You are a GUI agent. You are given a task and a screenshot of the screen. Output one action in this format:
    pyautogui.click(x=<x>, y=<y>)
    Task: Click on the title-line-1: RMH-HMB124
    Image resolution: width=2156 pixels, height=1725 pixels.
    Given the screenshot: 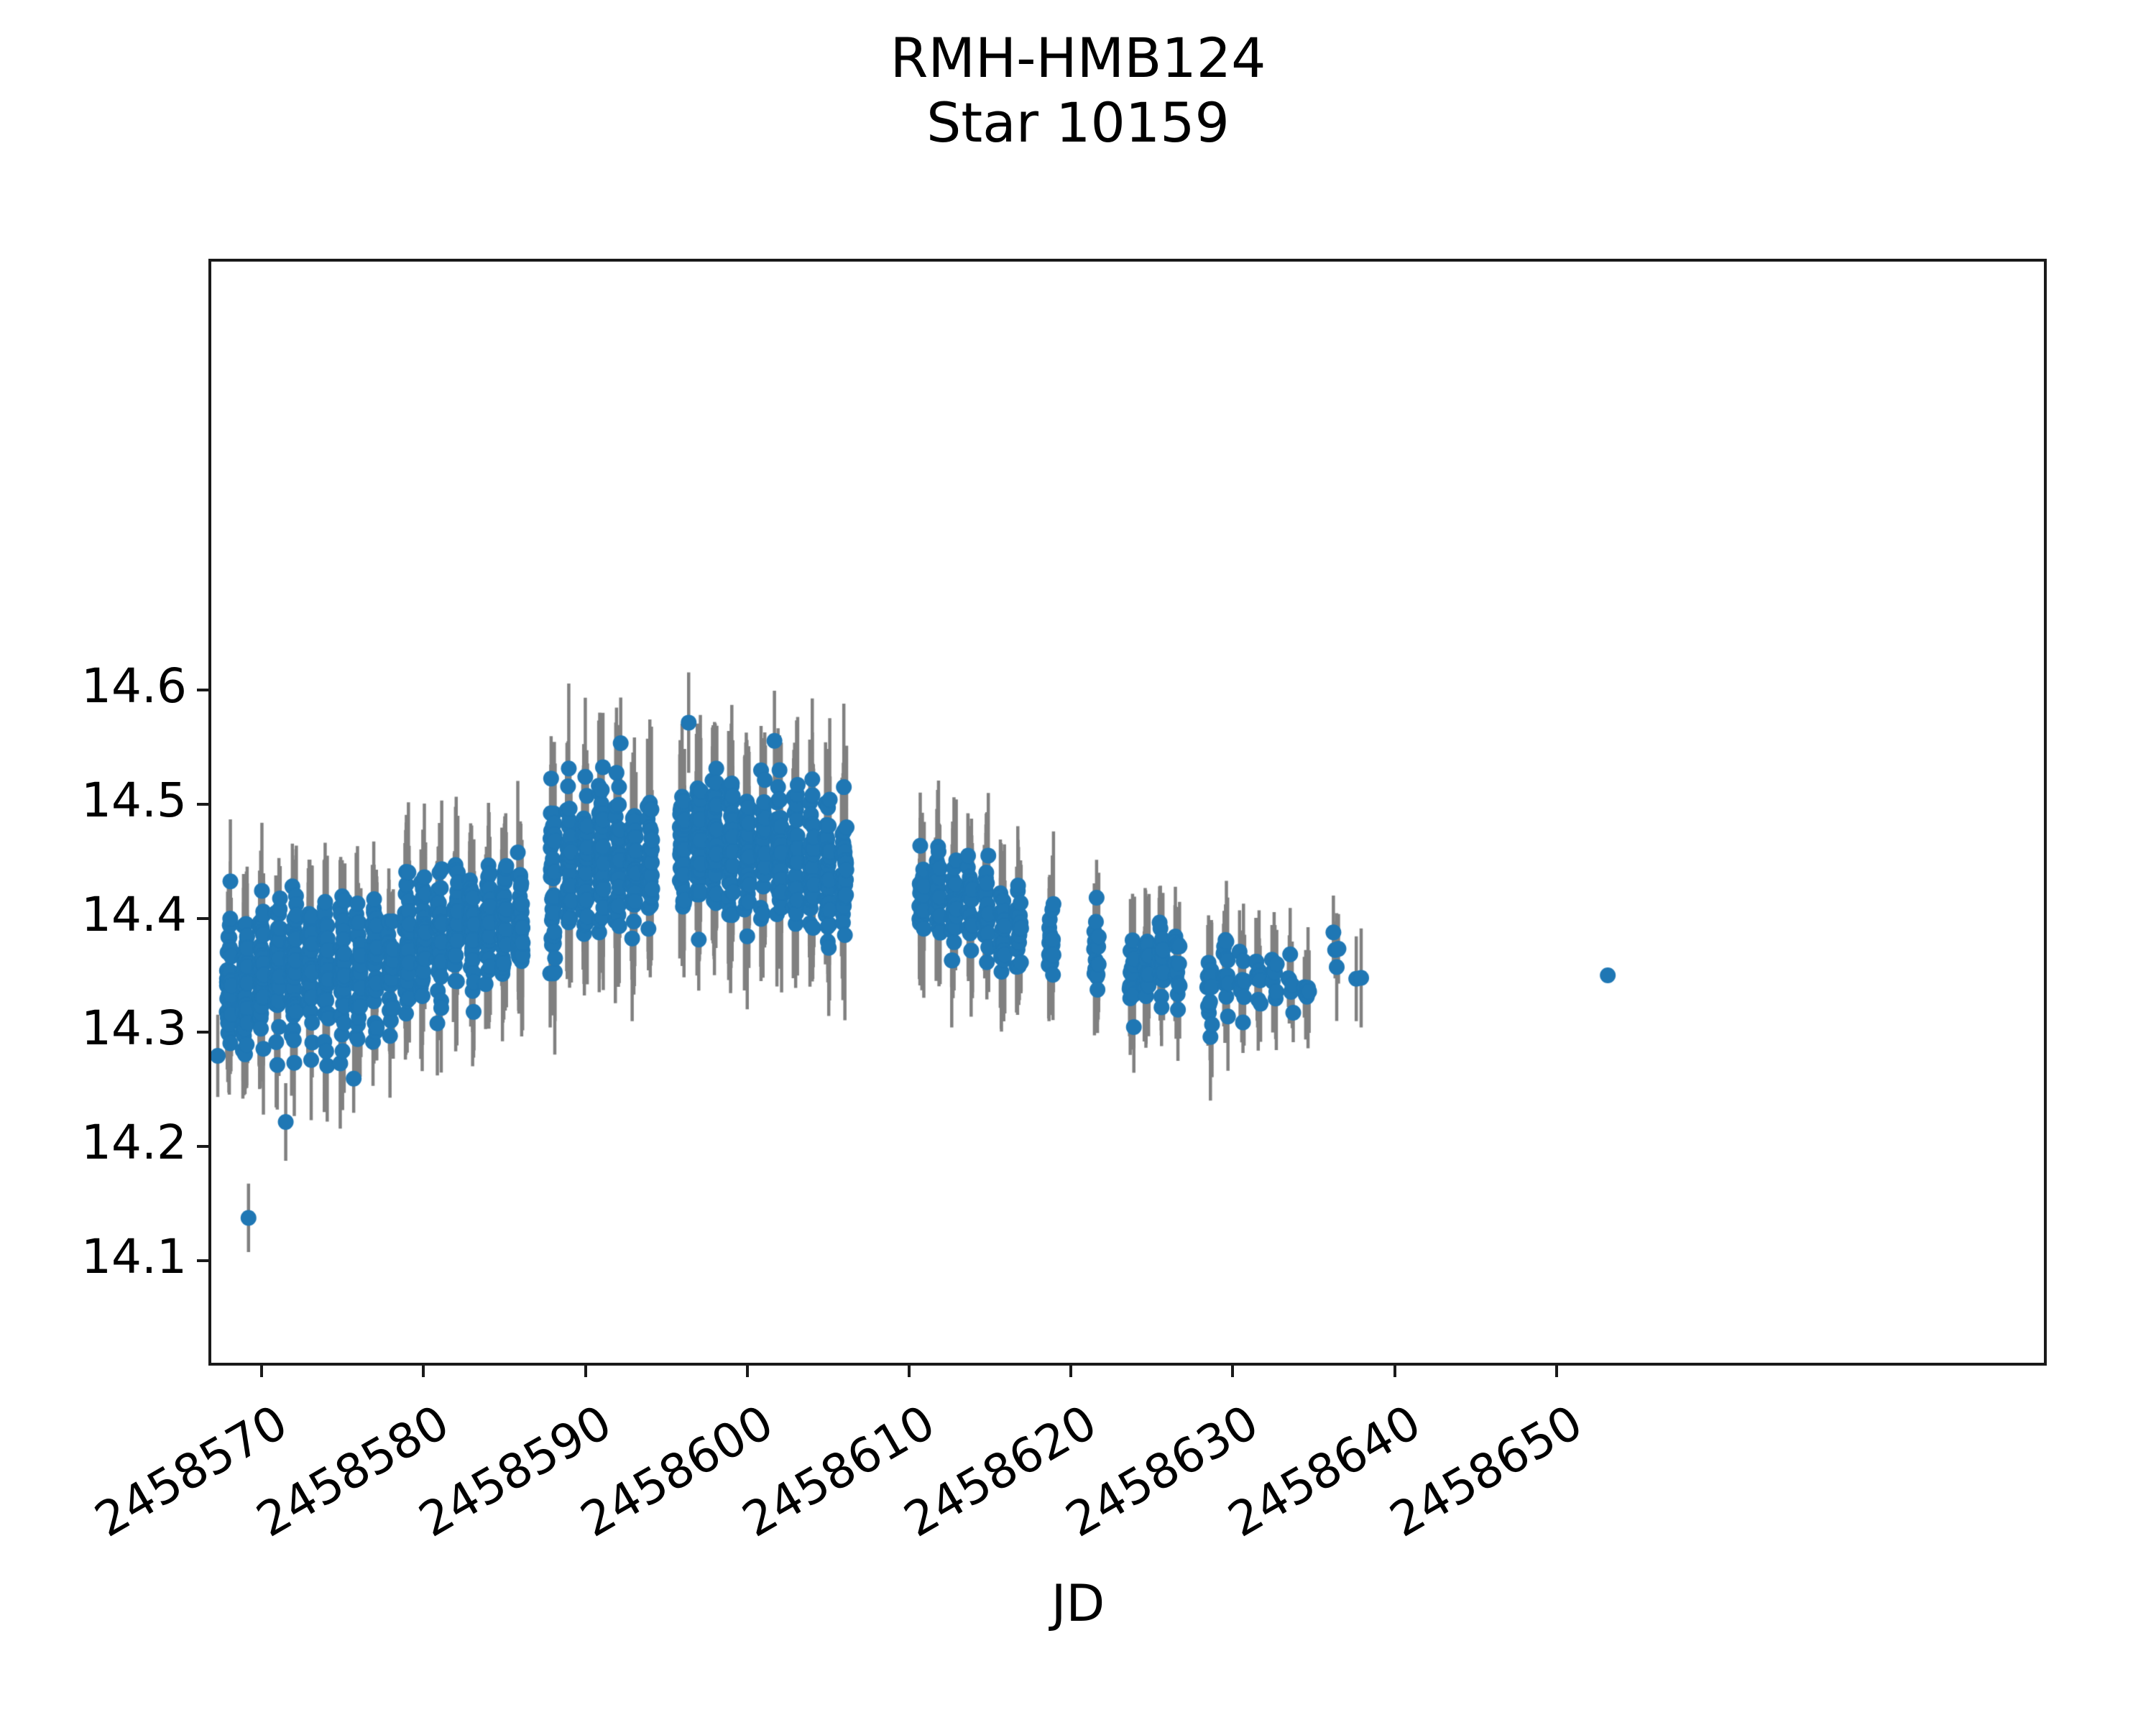 What is the action you would take?
    pyautogui.click(x=1078, y=58)
    